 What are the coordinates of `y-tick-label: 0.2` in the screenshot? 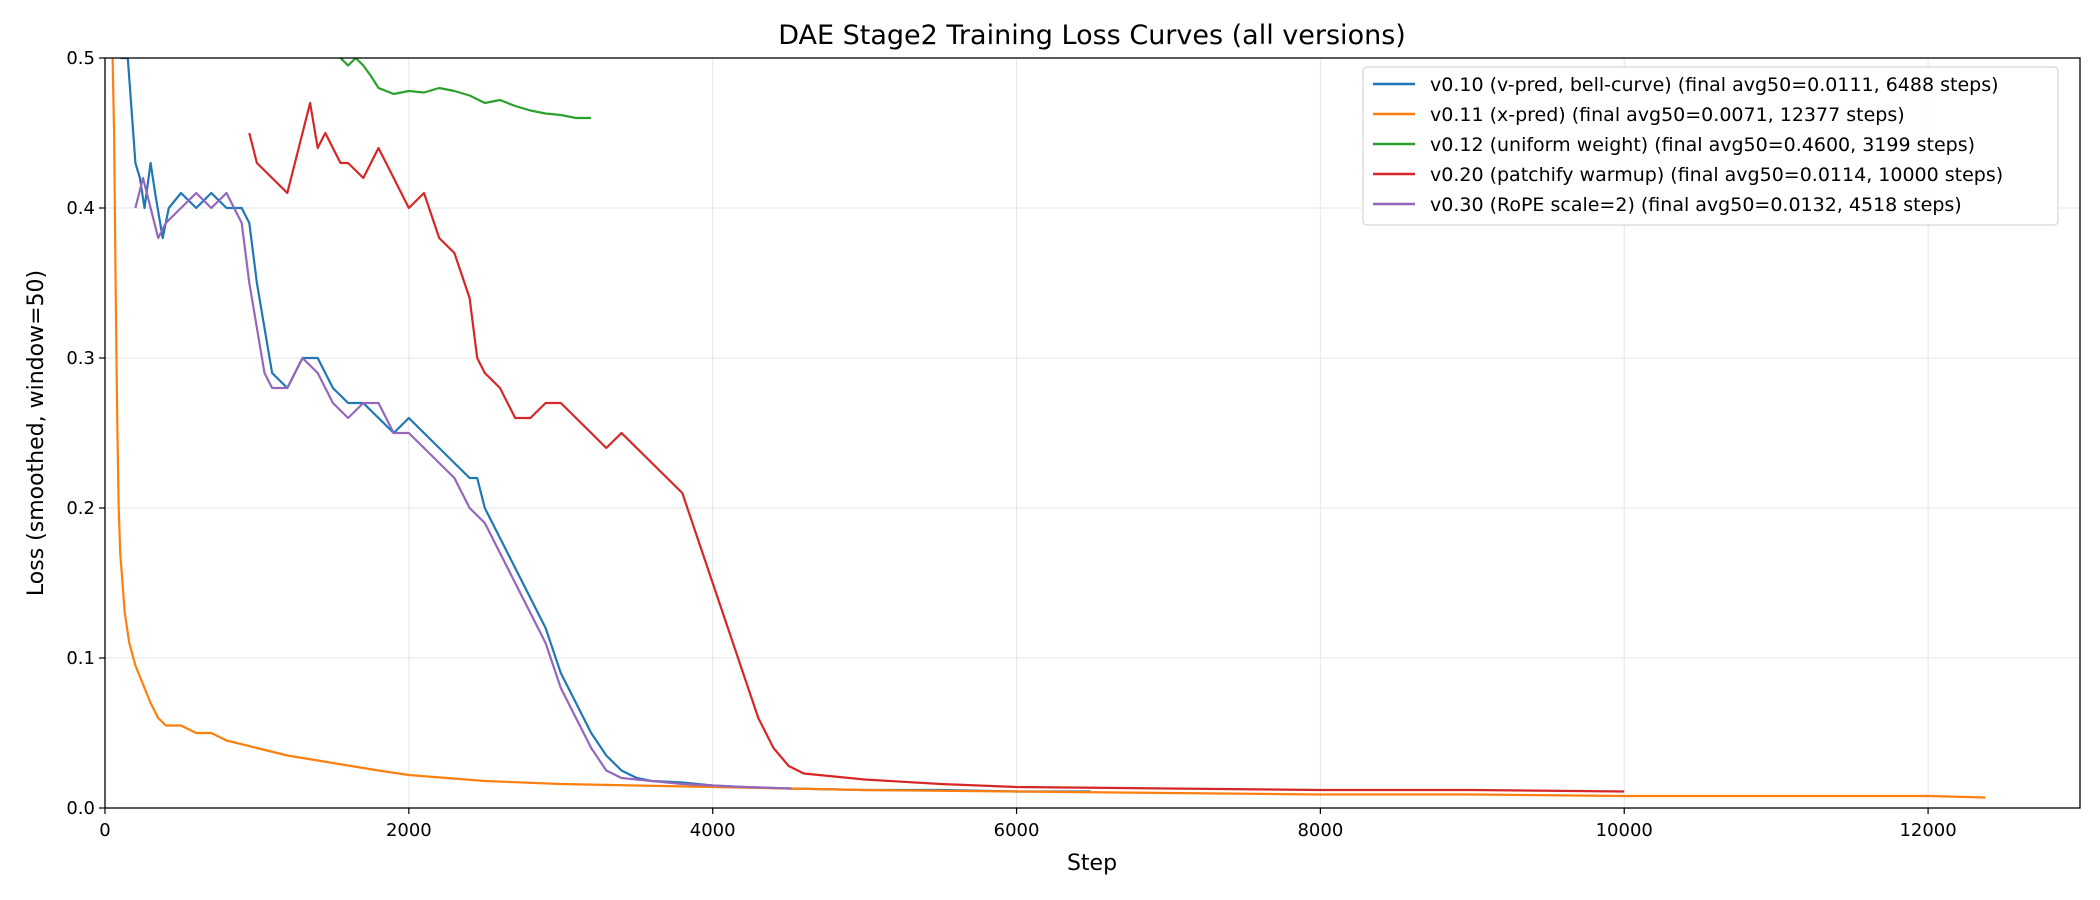 It's located at (80, 508).